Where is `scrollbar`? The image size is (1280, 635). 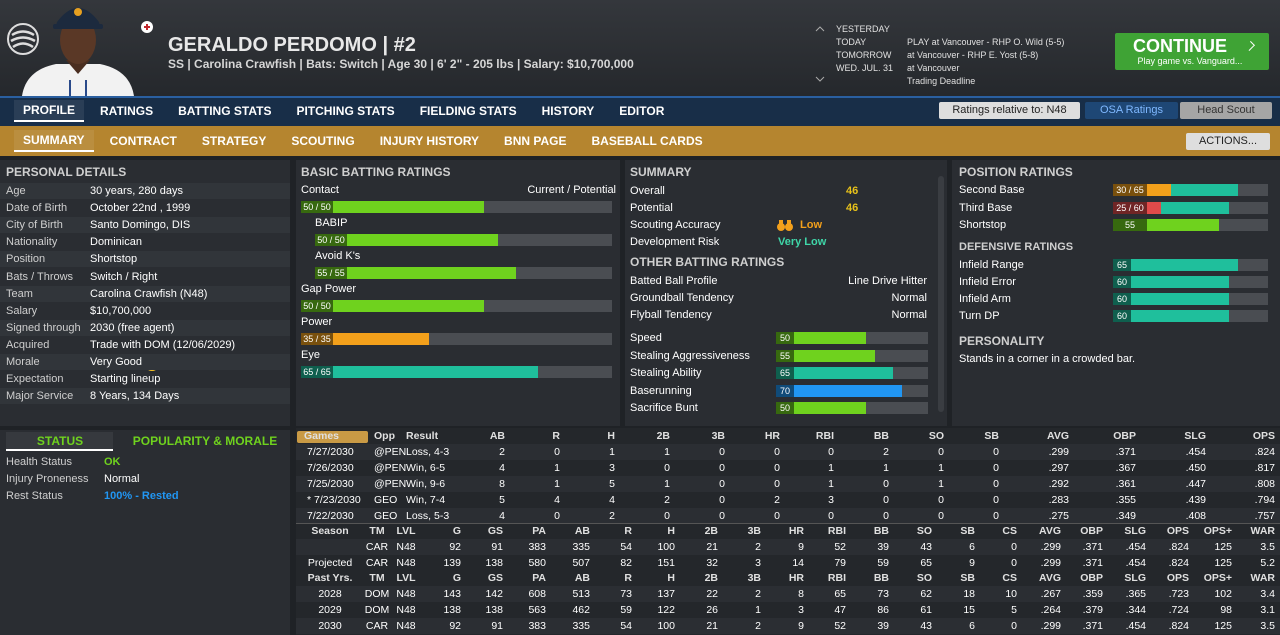
scrollbar is located at coordinates (941, 294).